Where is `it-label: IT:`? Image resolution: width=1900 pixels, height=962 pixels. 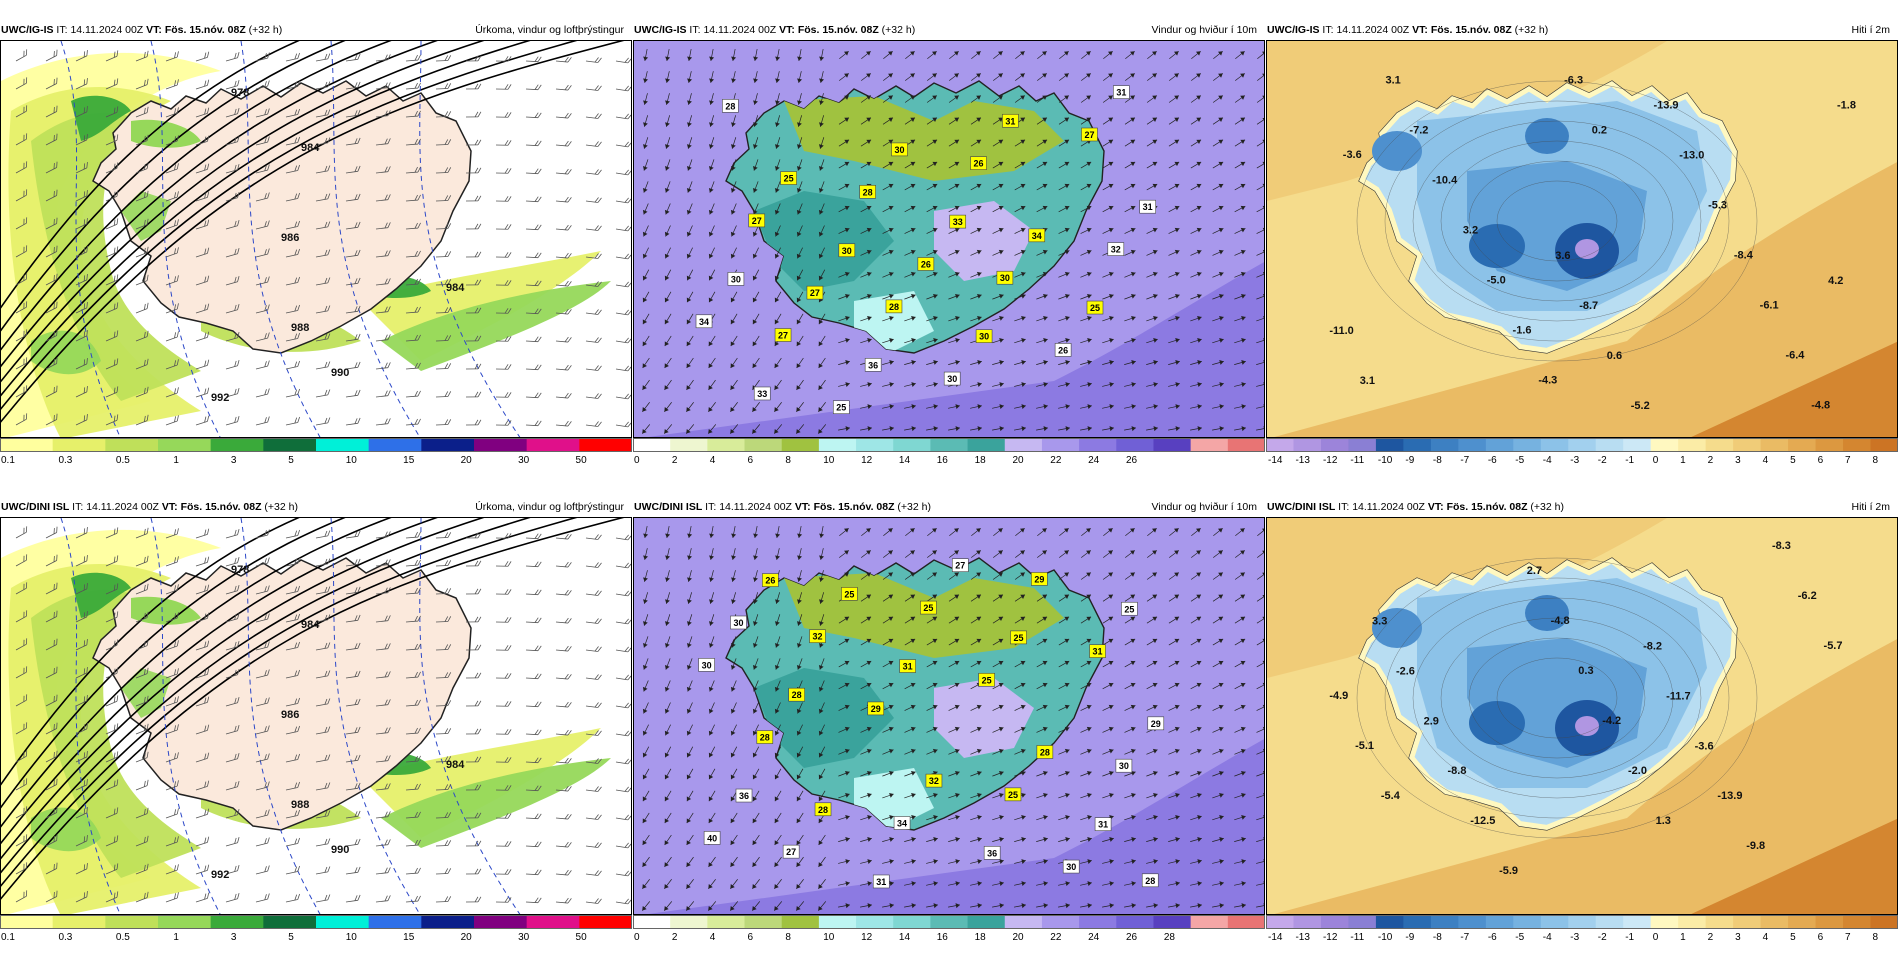
it-label: IT: is located at coordinates (1327, 30).